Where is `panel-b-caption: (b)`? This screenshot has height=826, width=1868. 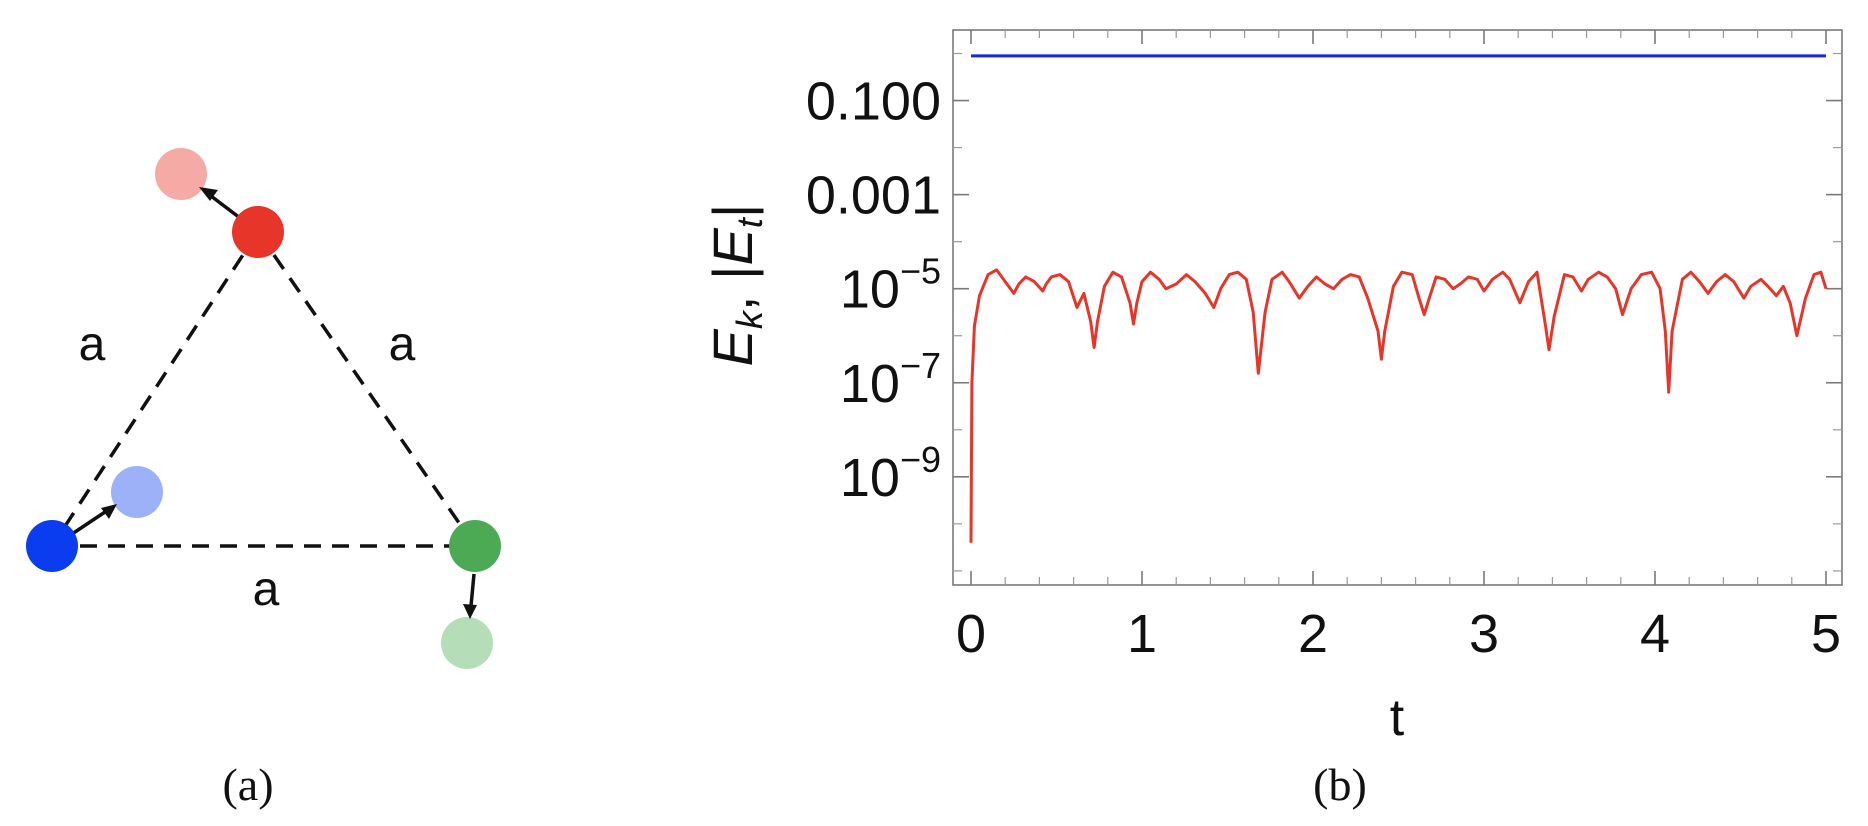
panel-b-caption: (b) is located at coordinates (1340, 784).